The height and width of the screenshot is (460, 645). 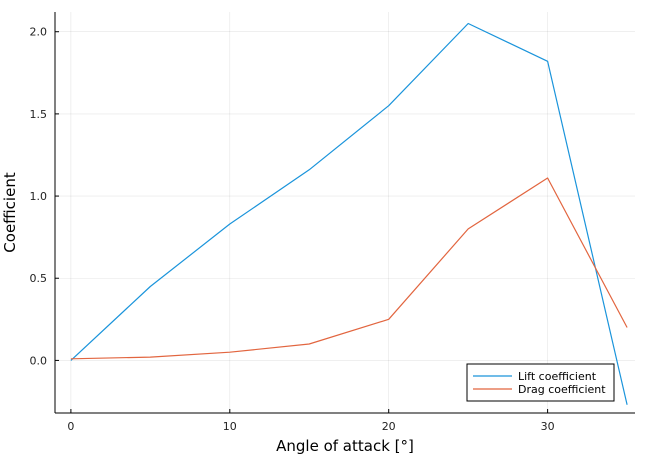 What do you see at coordinates (230, 426) in the screenshot?
I see `x-tick-label: 10` at bounding box center [230, 426].